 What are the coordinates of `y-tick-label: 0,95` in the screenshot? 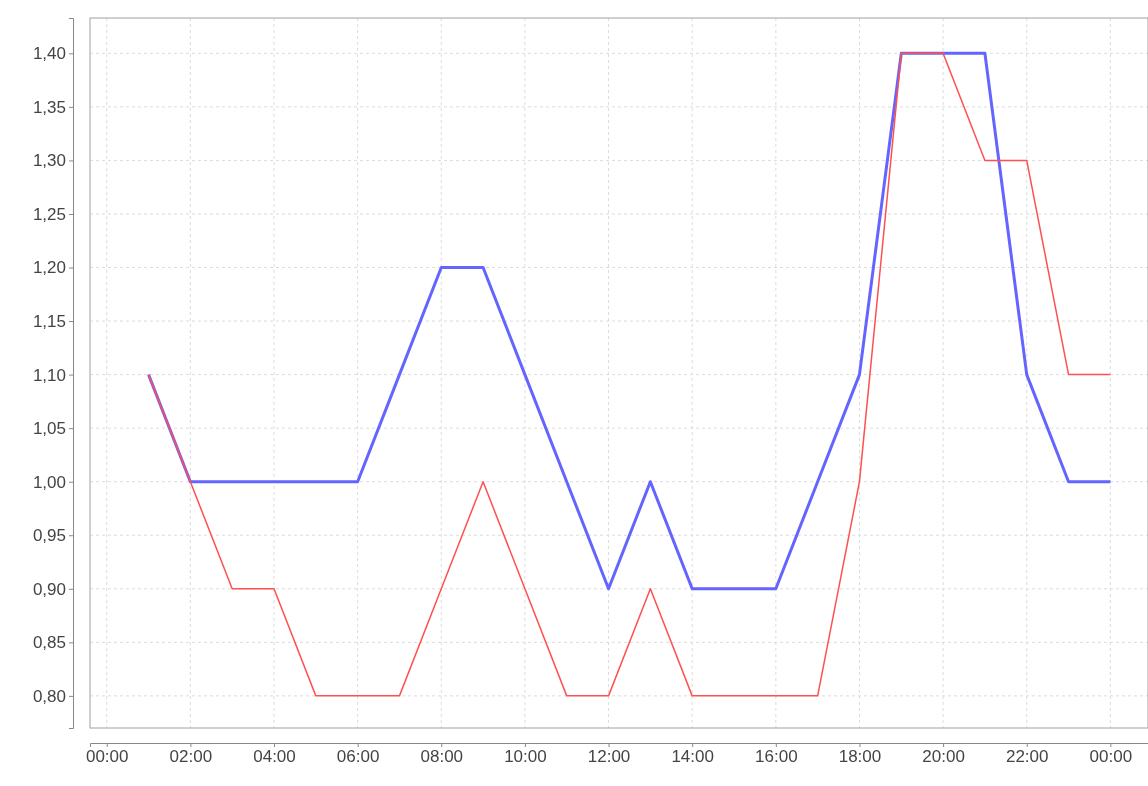 It's located at (49, 536).